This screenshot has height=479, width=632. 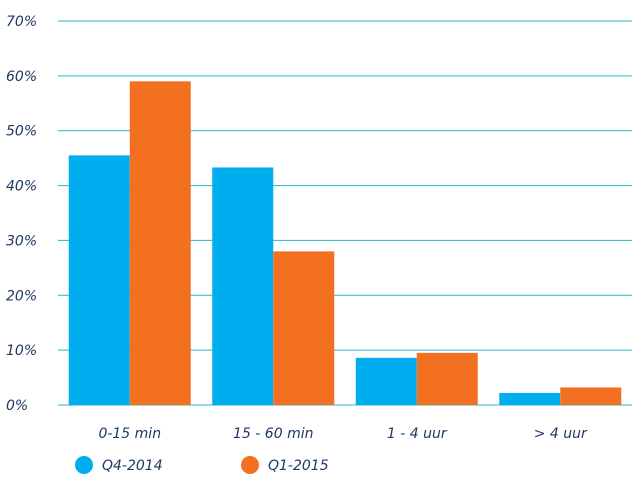 I want to click on y-tick-label: 60%, so click(x=21, y=77).